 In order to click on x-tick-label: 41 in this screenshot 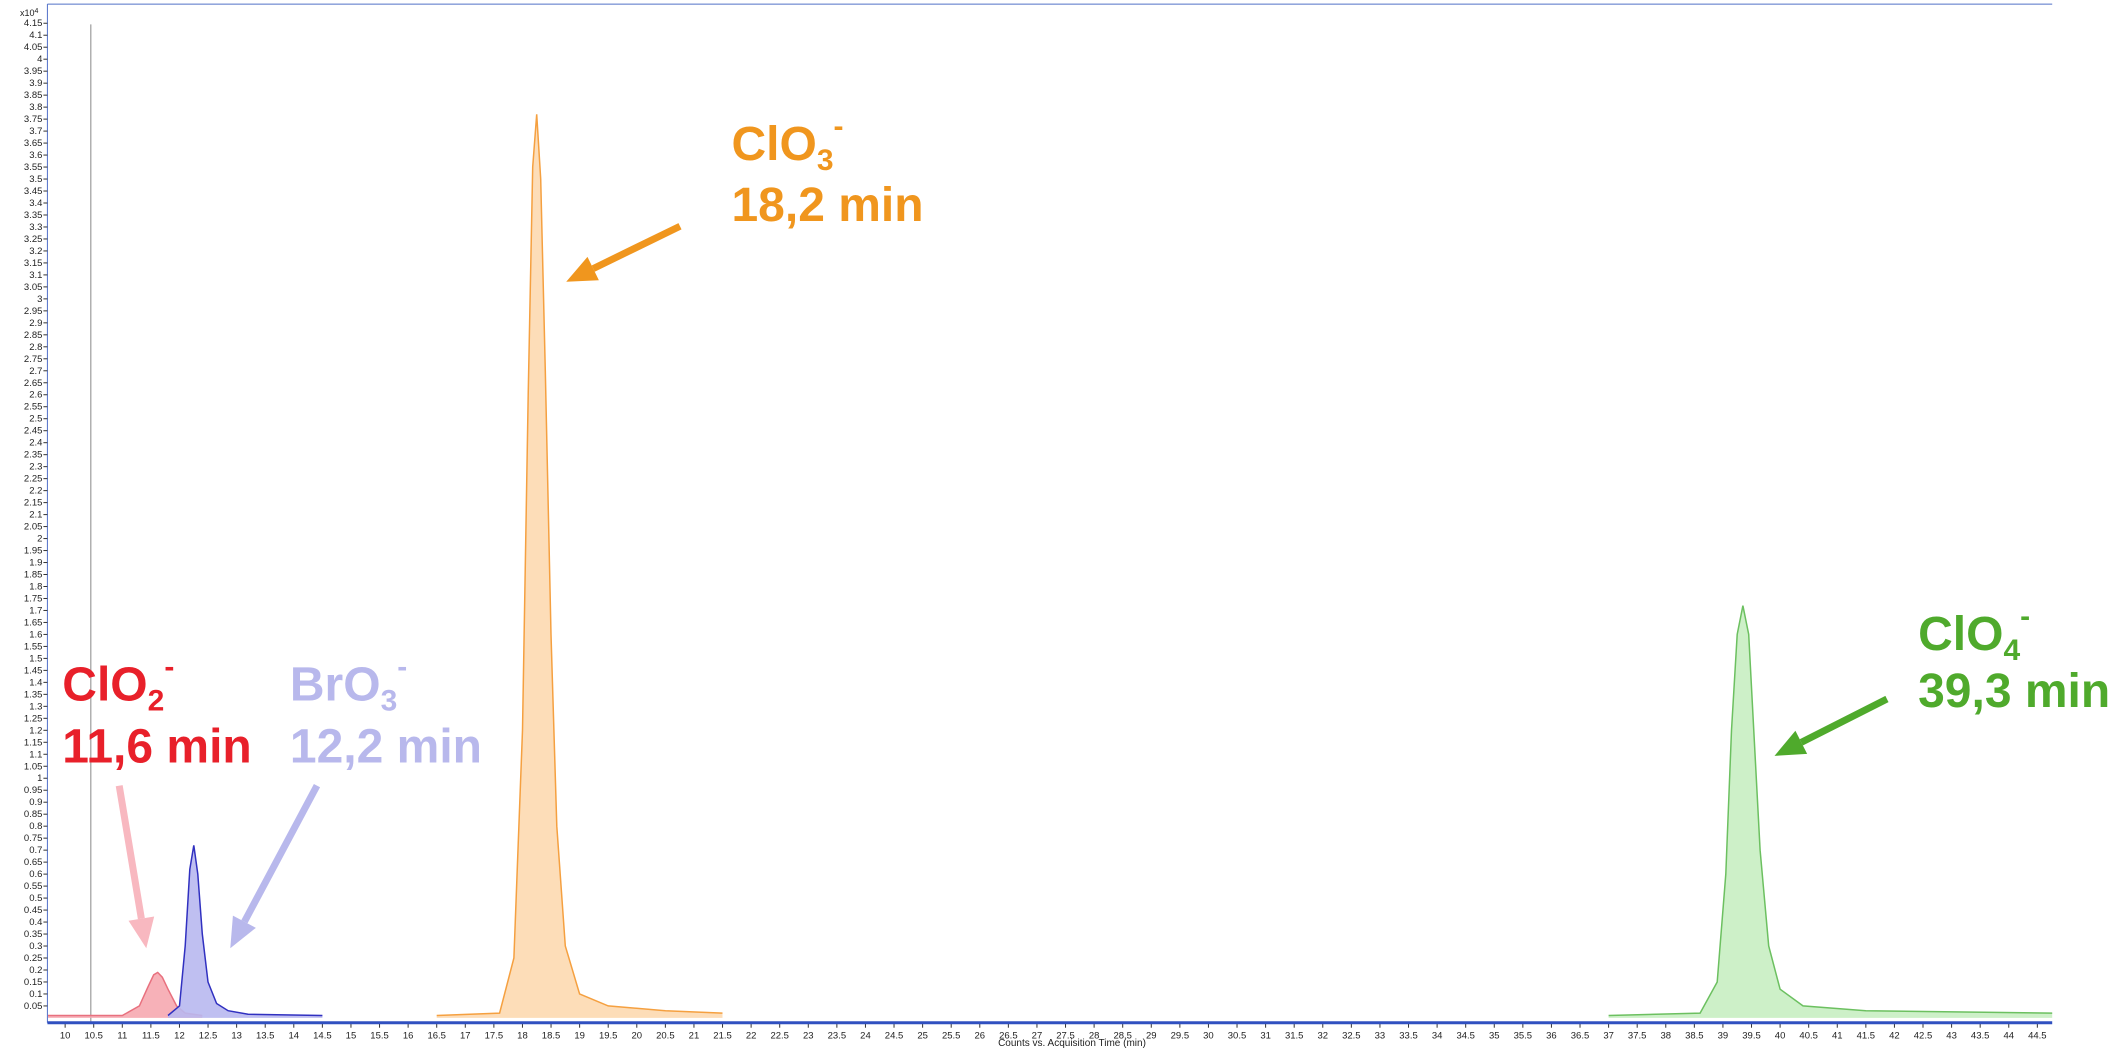, I will do `click(1837, 1036)`.